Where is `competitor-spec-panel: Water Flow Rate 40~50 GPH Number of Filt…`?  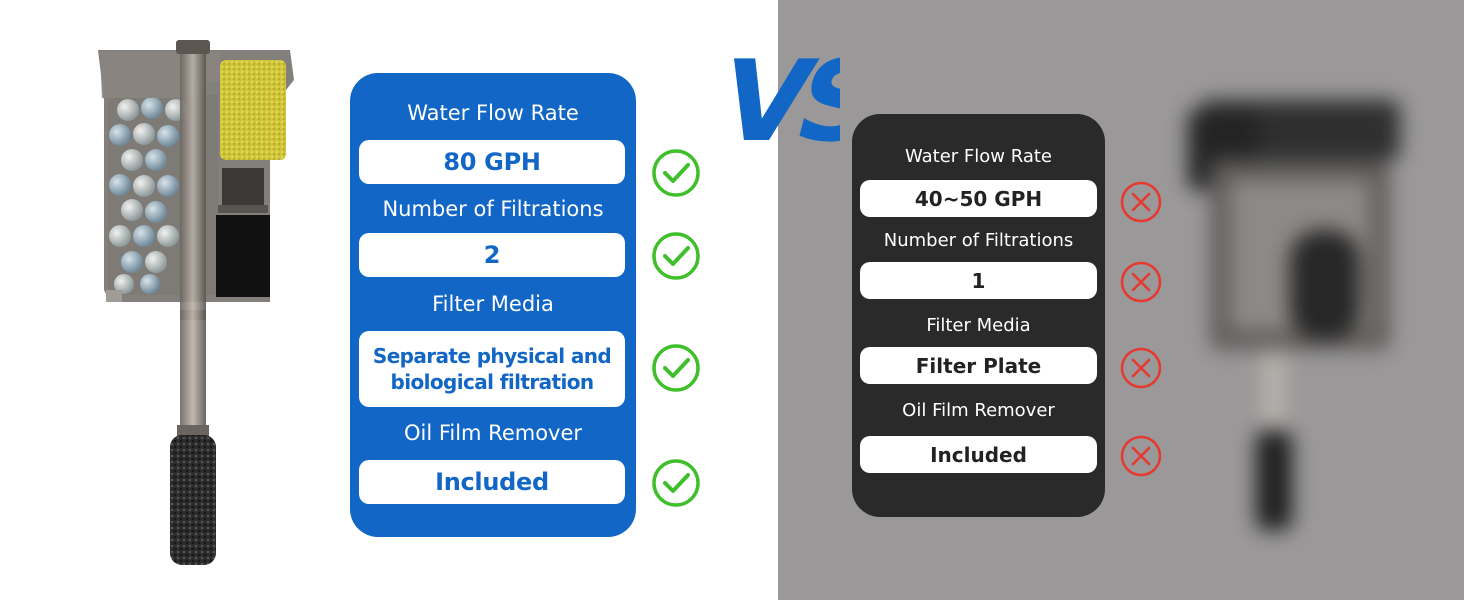
competitor-spec-panel: Water Flow Rate 40~50 GPH Number of Filt… is located at coordinates (978, 315).